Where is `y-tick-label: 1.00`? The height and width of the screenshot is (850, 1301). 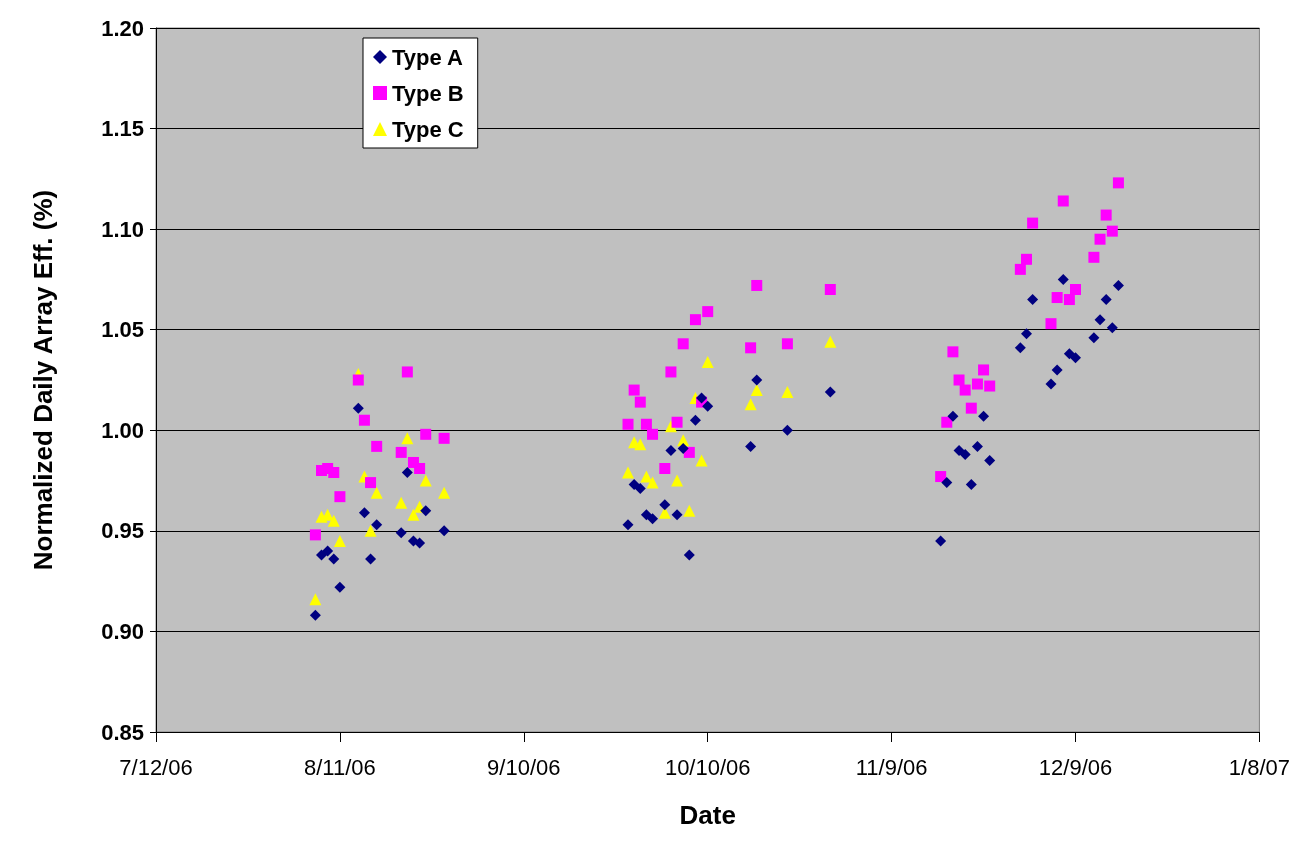
y-tick-label: 1.00 is located at coordinates (122, 430).